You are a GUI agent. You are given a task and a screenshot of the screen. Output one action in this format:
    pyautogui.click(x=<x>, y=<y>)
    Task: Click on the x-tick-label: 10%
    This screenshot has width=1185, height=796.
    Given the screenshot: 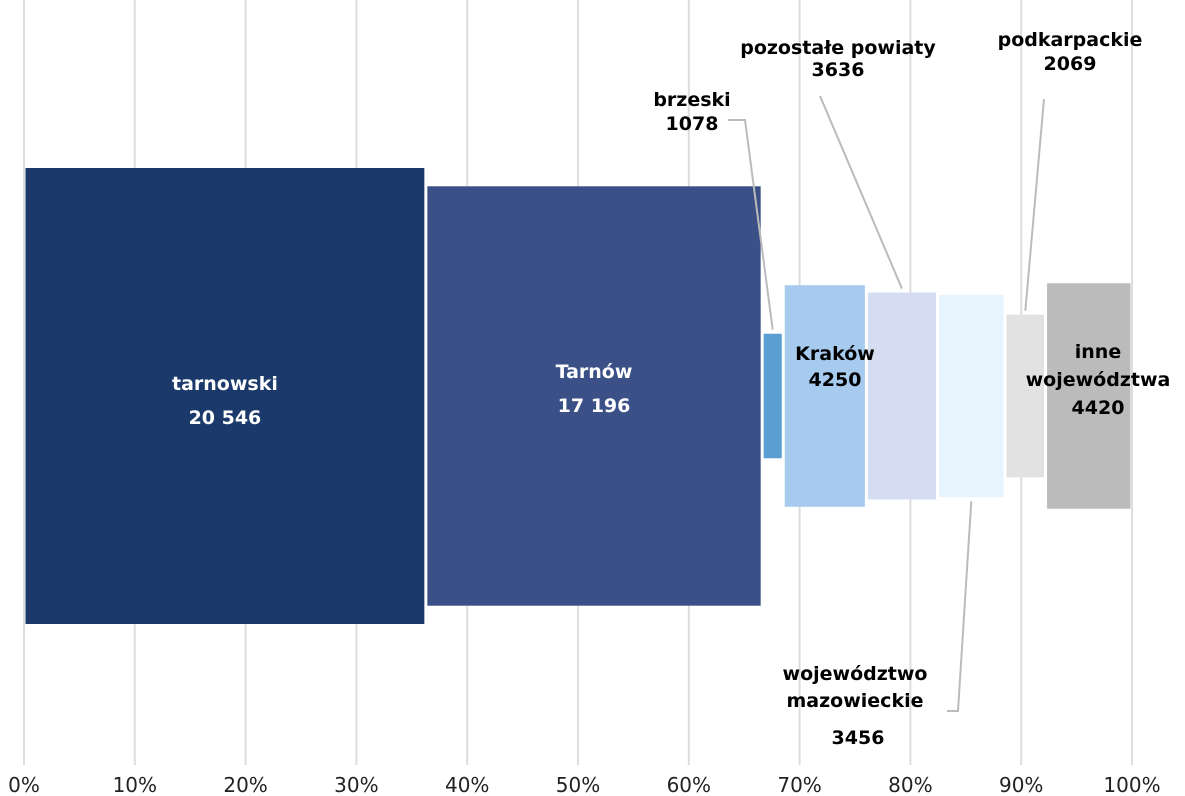 What is the action you would take?
    pyautogui.click(x=135, y=784)
    